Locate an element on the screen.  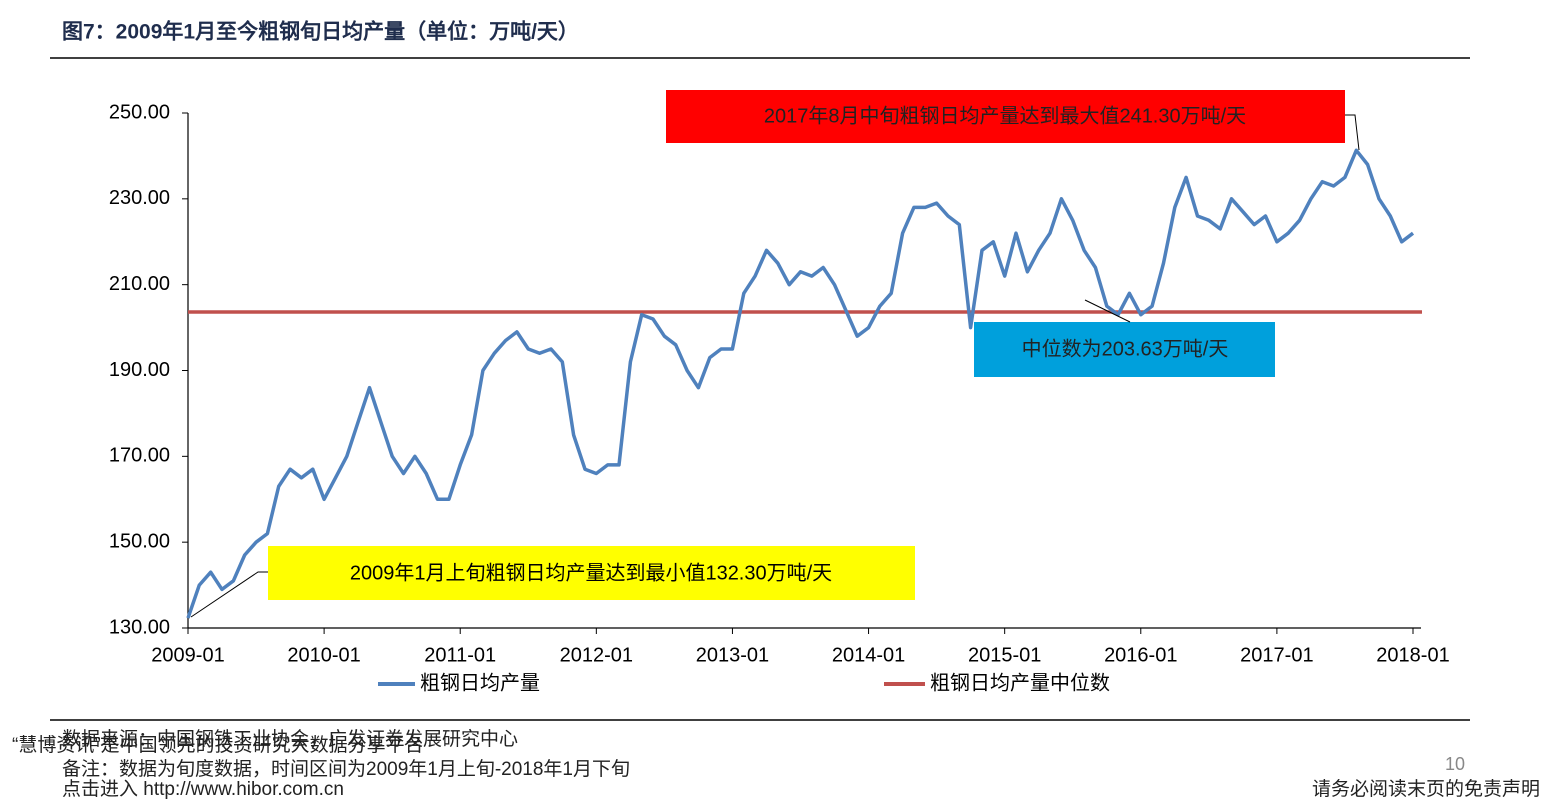
x-tick-label: 2011-01 is located at coordinates (460, 655).